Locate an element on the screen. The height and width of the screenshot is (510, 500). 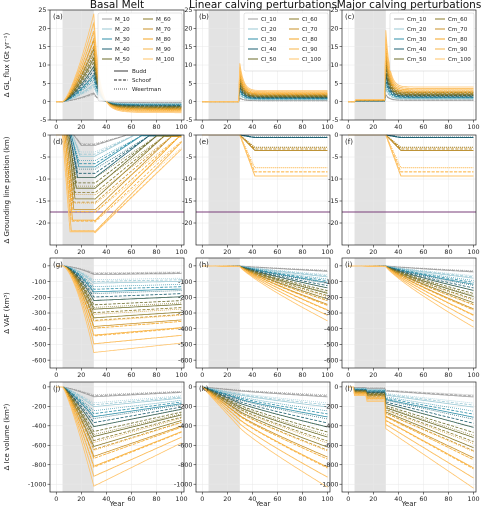
legend-entry: M_90 is located at coordinates (163, 50).